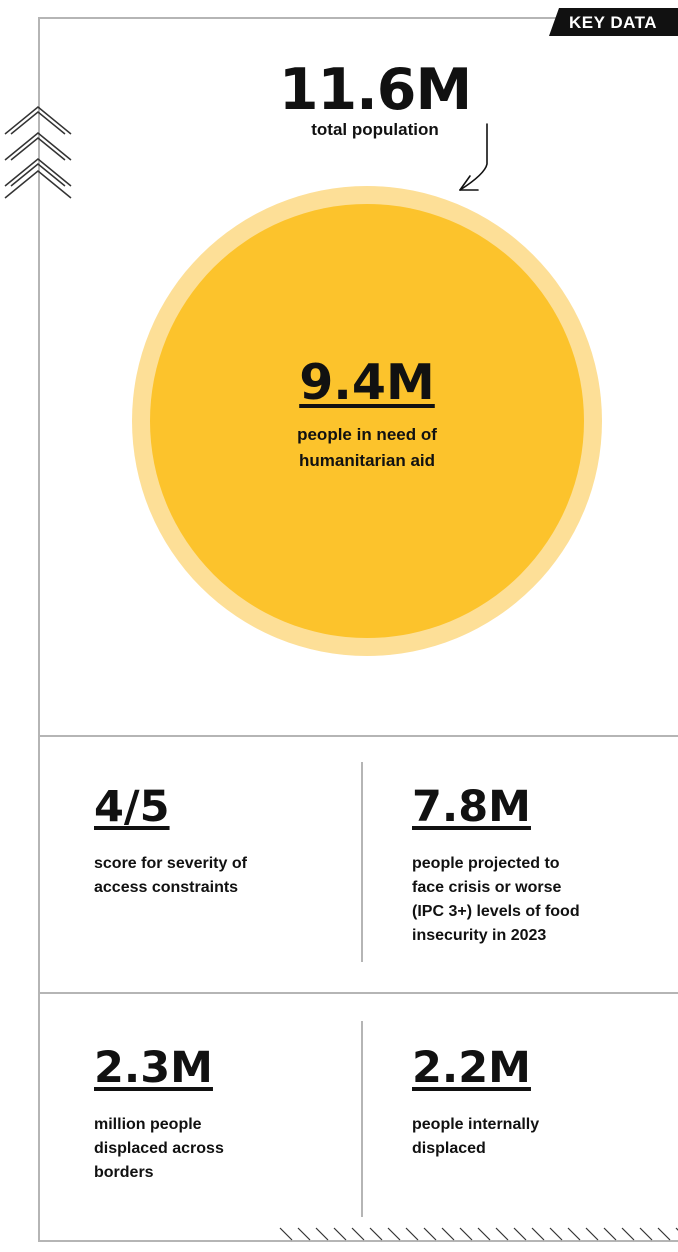  Describe the element at coordinates (487, 887) in the screenshot. I see `stat-label-line: face crisis or worse` at that location.